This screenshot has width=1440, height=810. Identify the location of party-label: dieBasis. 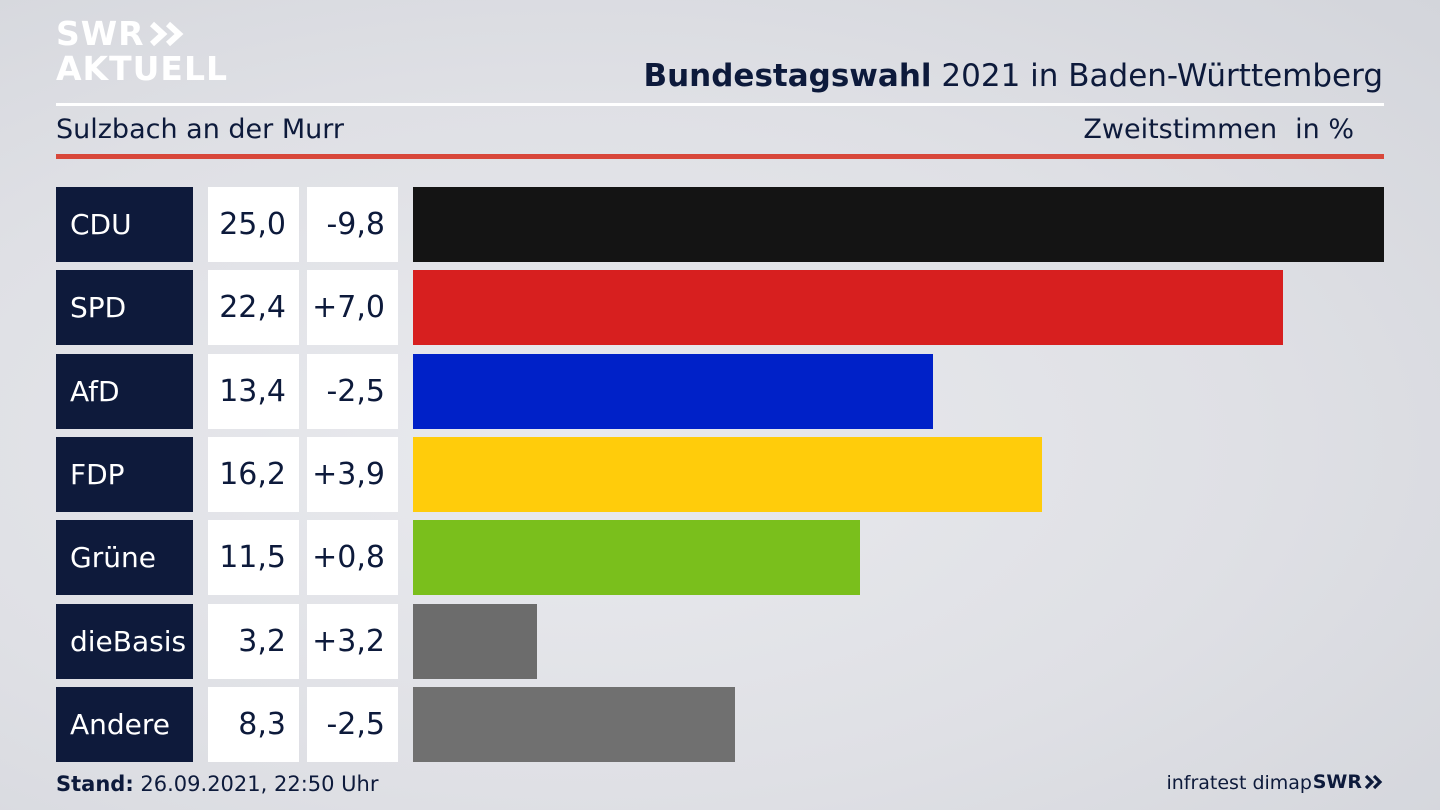
(124, 641).